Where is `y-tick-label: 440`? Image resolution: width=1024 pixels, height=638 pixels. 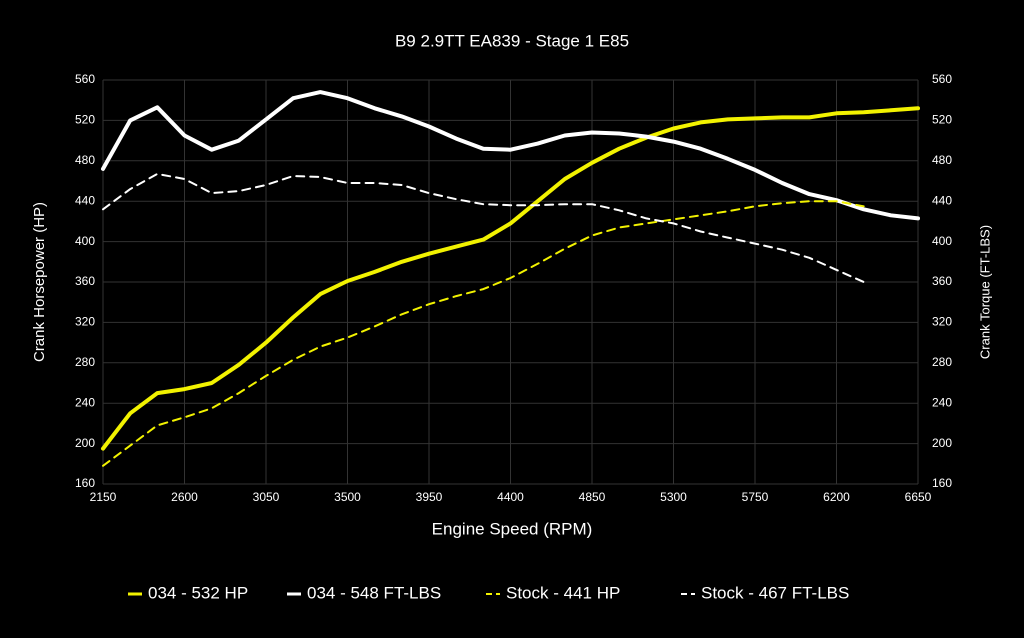 y-tick-label: 440 is located at coordinates (85, 200).